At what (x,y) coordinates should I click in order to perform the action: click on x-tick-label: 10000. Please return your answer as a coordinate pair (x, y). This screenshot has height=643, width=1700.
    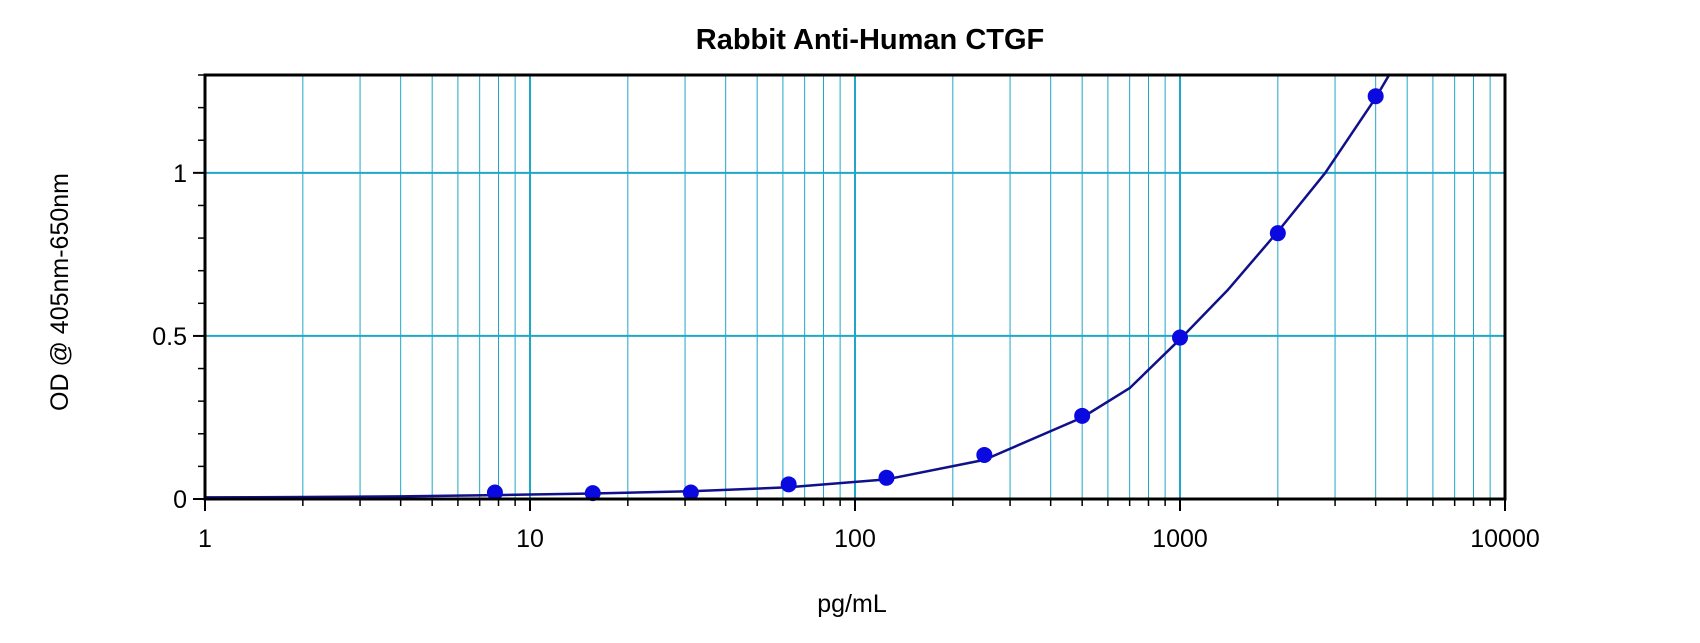
    Looking at the image, I should click on (1505, 539).